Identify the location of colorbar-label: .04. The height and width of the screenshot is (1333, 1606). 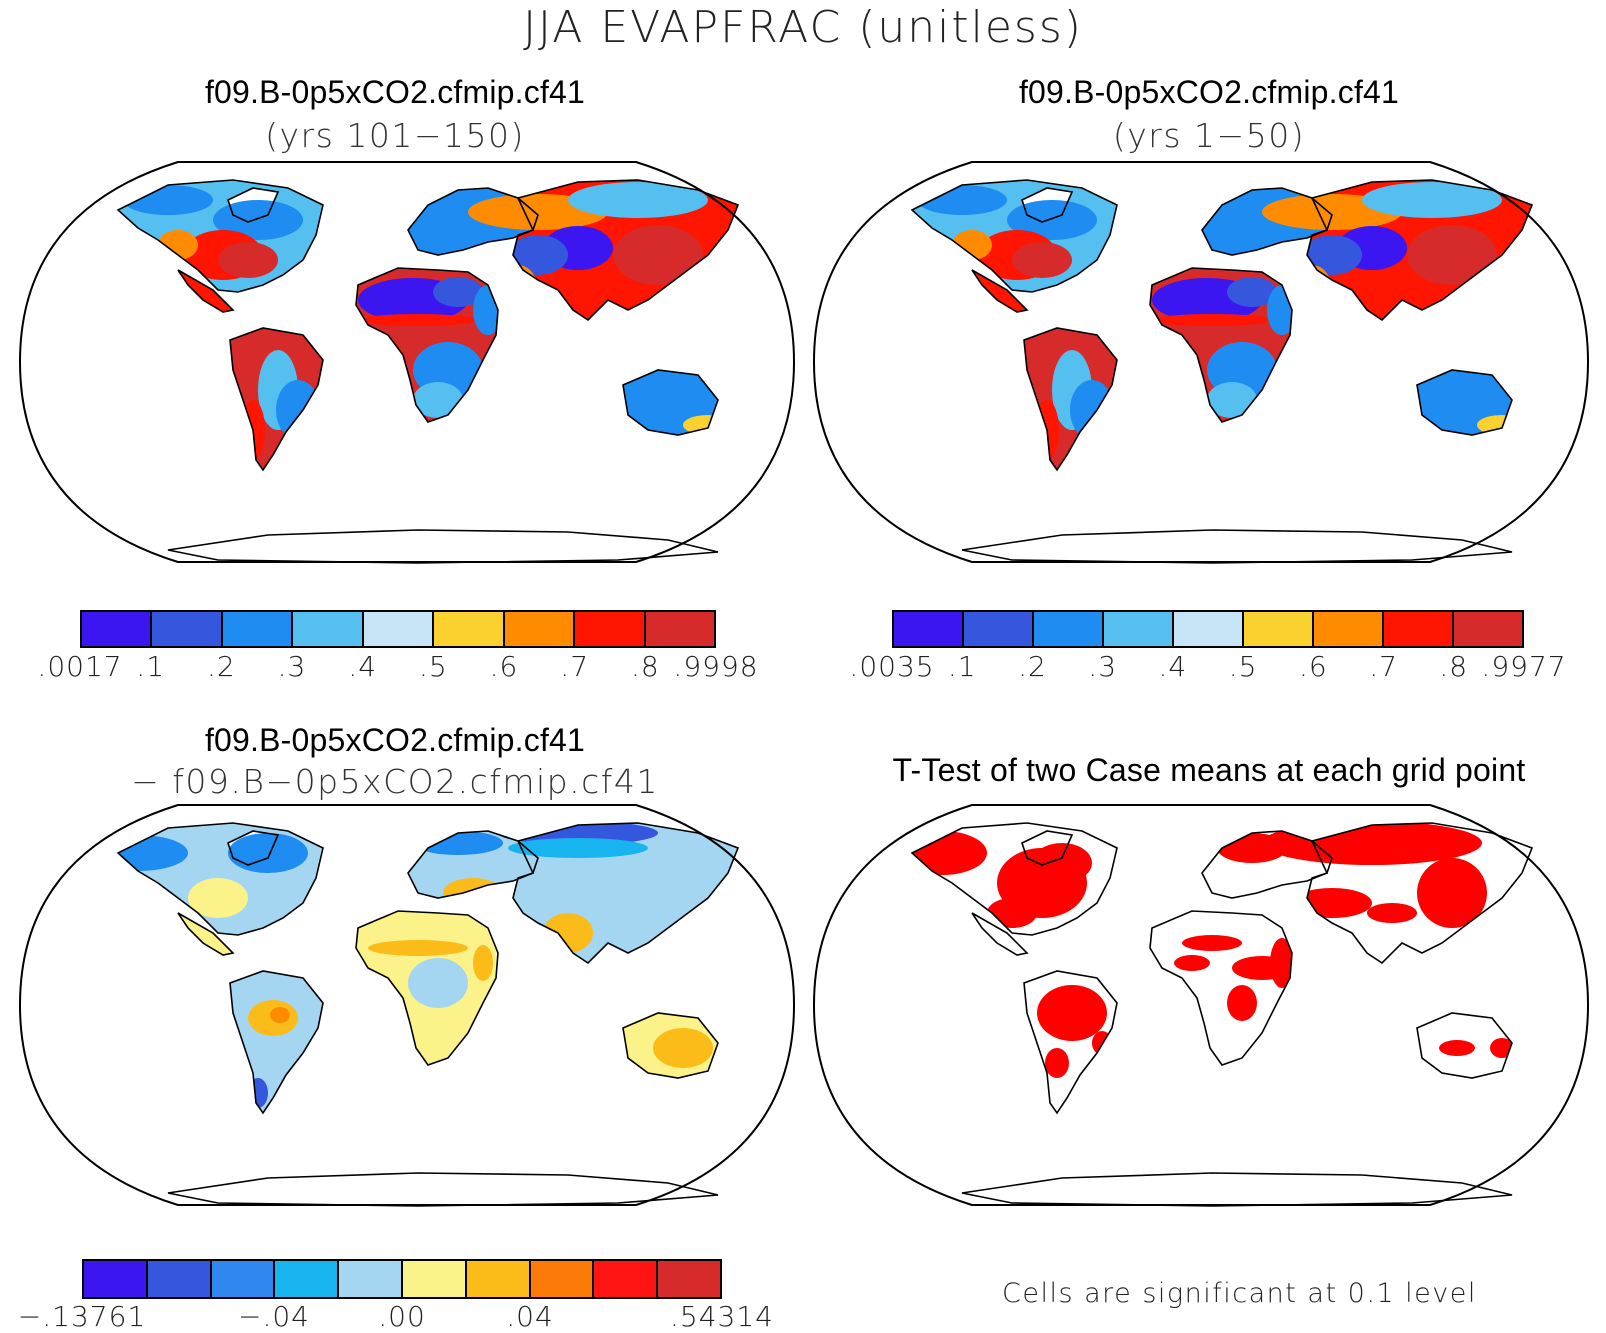
(530, 1316).